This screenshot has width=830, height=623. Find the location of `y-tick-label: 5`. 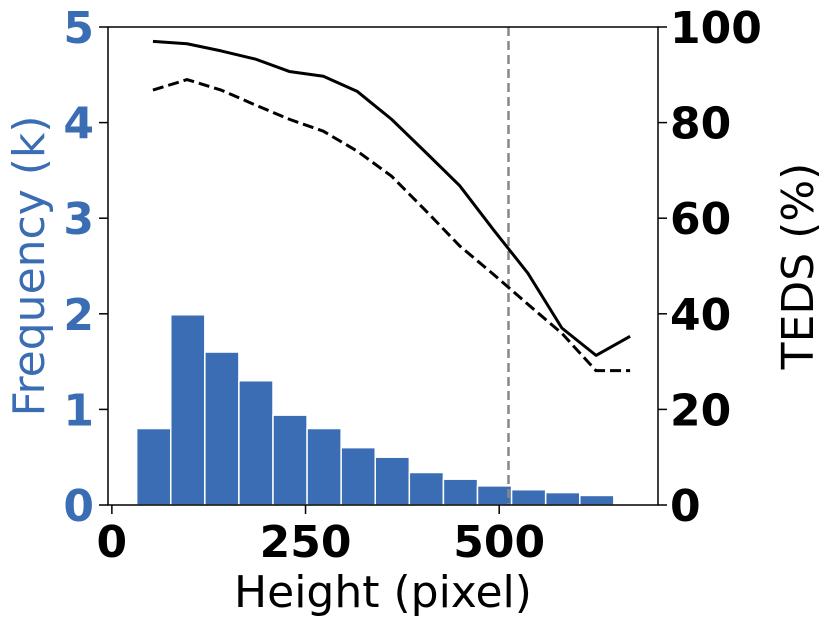

y-tick-label: 5 is located at coordinates (78, 28).